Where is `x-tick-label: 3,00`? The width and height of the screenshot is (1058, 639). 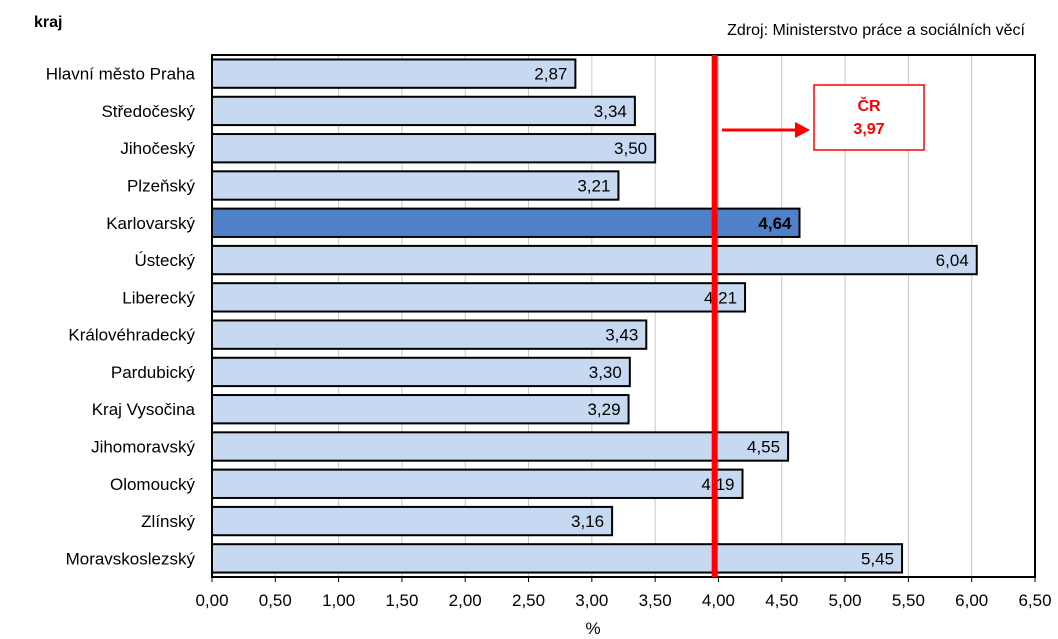
x-tick-label: 3,00 is located at coordinates (591, 600).